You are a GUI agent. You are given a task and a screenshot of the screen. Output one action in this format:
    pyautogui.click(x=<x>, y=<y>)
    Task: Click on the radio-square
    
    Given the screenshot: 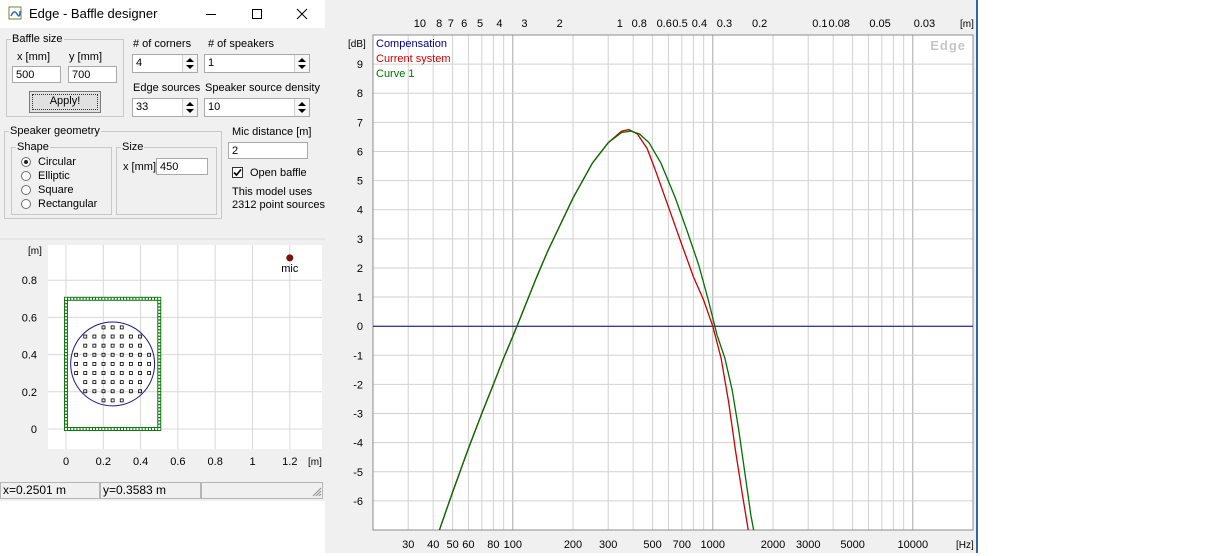 What is the action you would take?
    pyautogui.click(x=26, y=190)
    